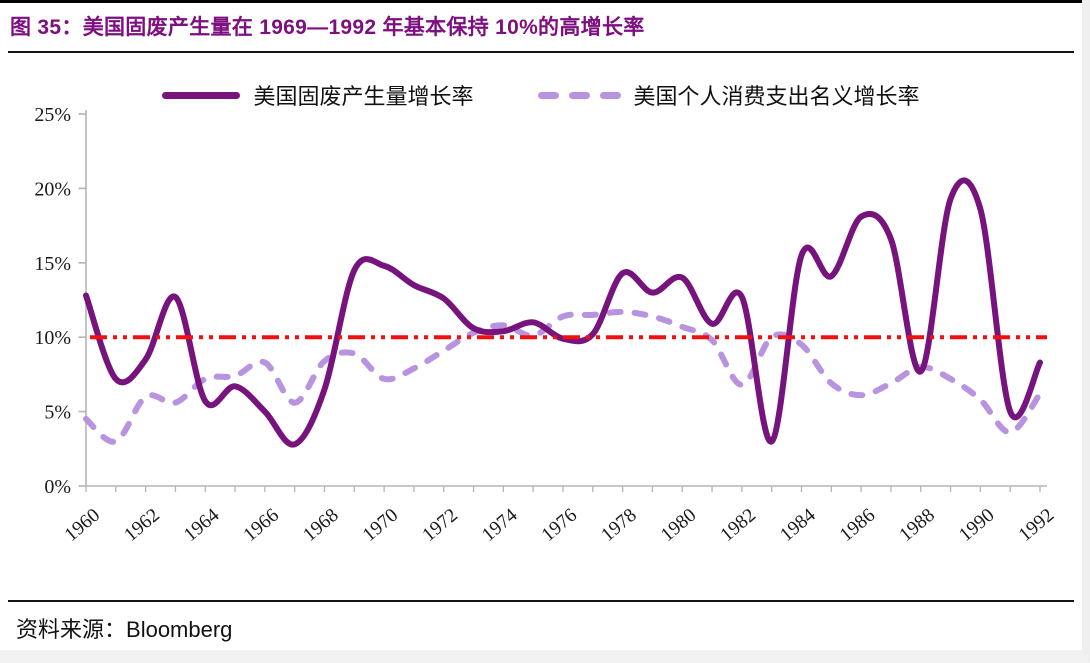 Image resolution: width=1090 pixels, height=663 pixels. I want to click on svg-text: 15%, so click(52, 264).